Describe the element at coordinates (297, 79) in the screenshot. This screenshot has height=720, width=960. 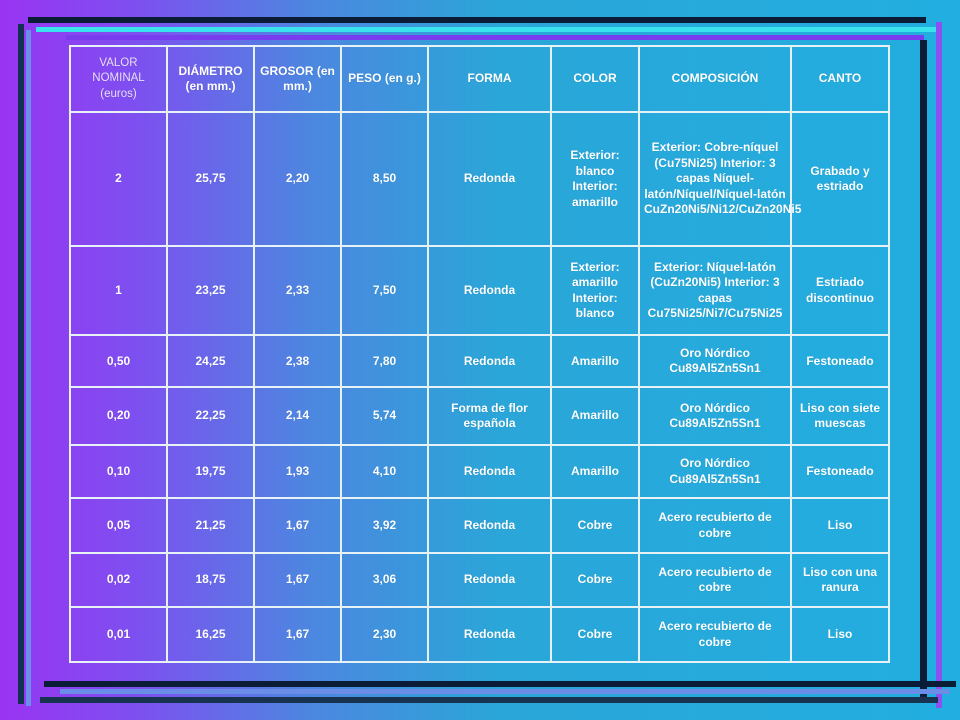
I see `column-header-grosor: GROSOR (en mm.)` at that location.